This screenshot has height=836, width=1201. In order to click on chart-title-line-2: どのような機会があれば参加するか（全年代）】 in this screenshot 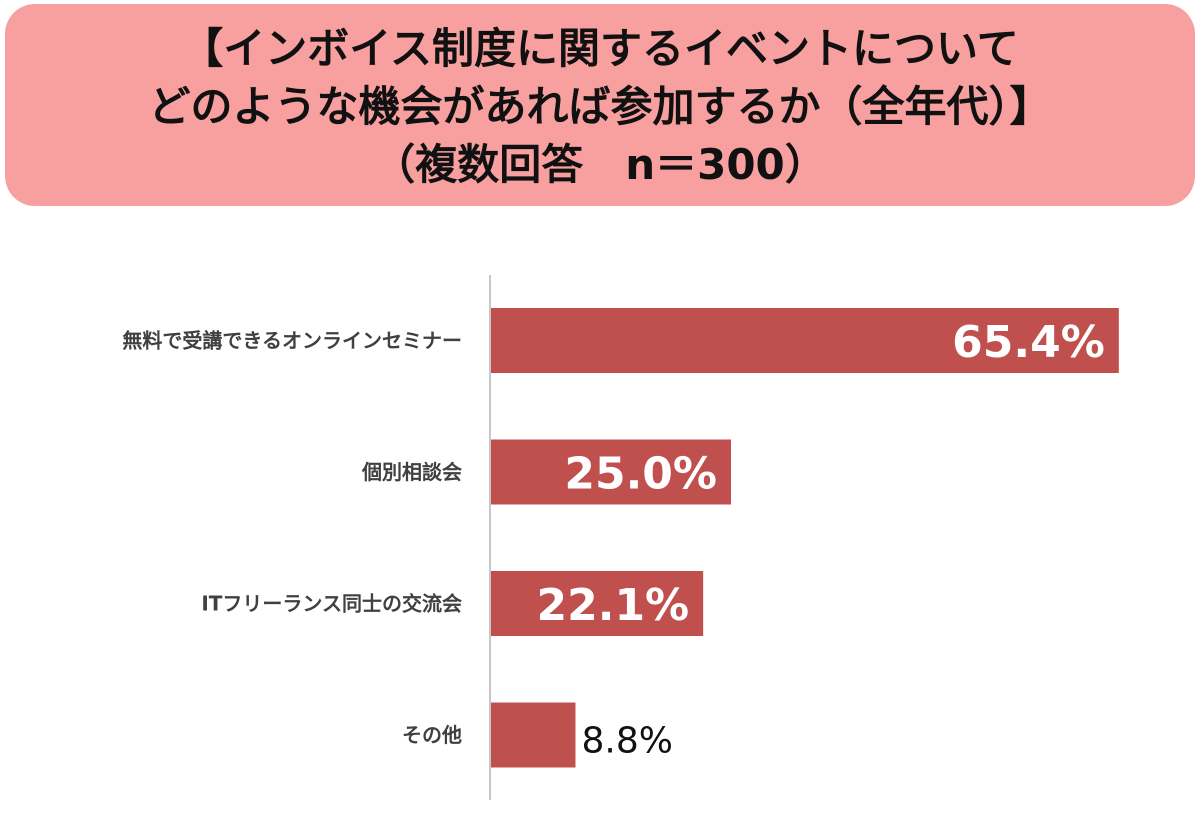, I will do `click(600, 106)`.